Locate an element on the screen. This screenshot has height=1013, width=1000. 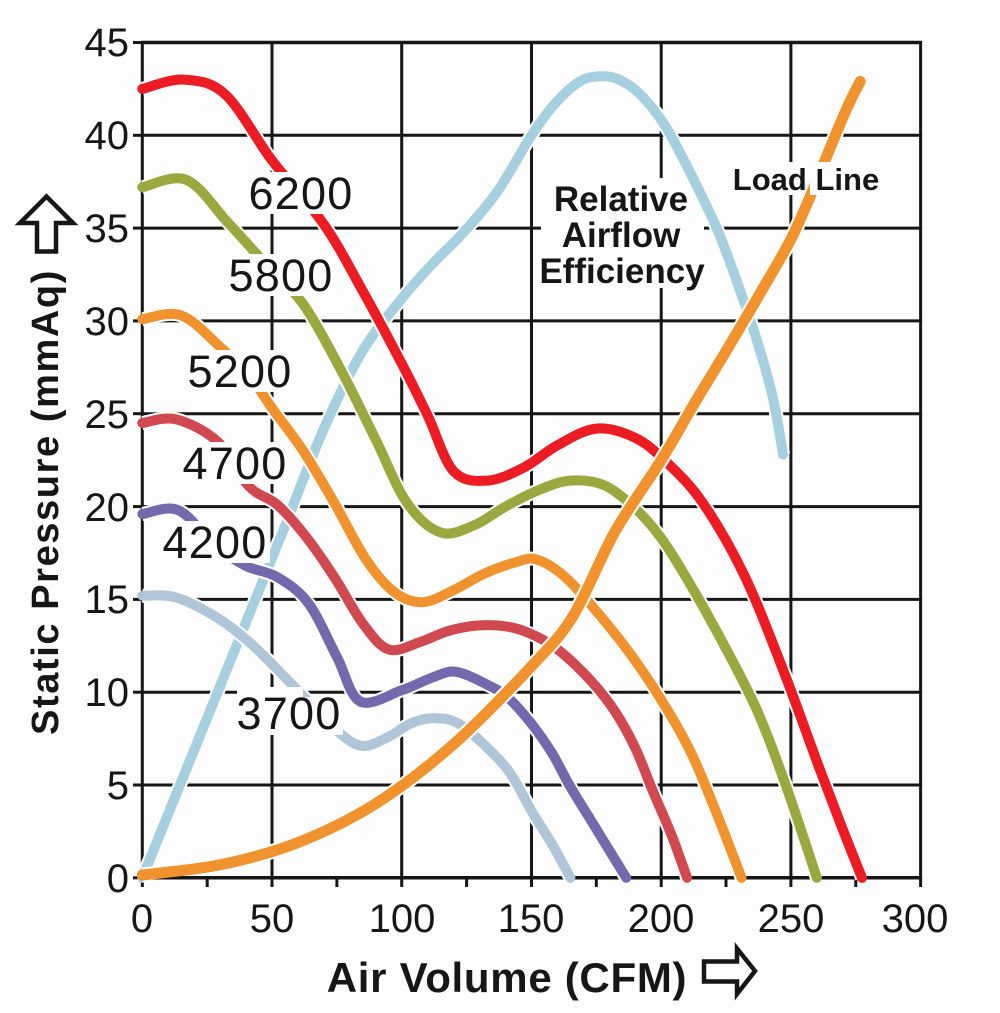
svg-text: Relative is located at coordinates (621, 199).